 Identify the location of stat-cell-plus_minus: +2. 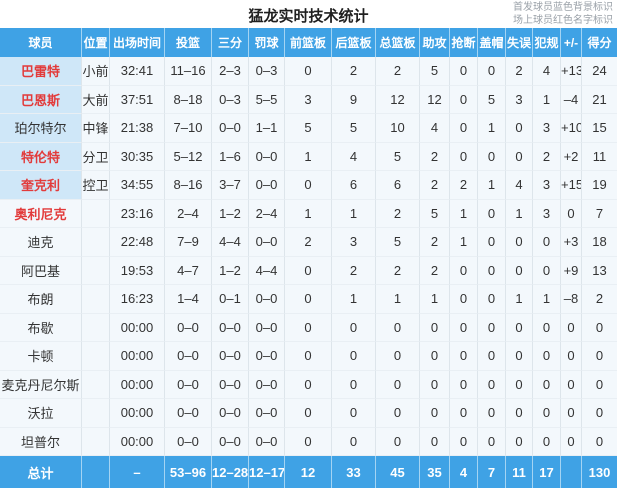
(571, 156).